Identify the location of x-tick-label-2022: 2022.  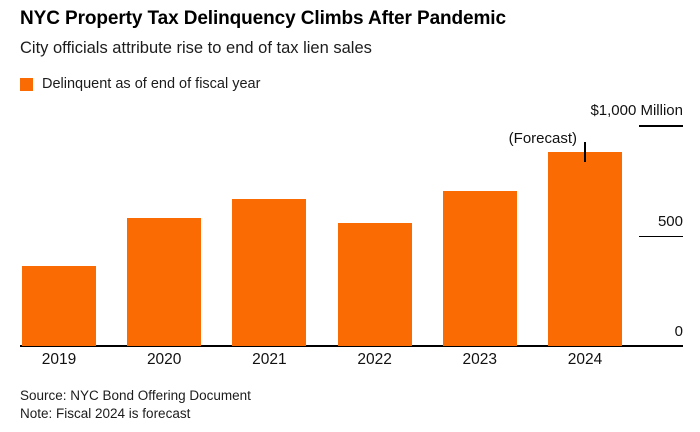
(374, 359).